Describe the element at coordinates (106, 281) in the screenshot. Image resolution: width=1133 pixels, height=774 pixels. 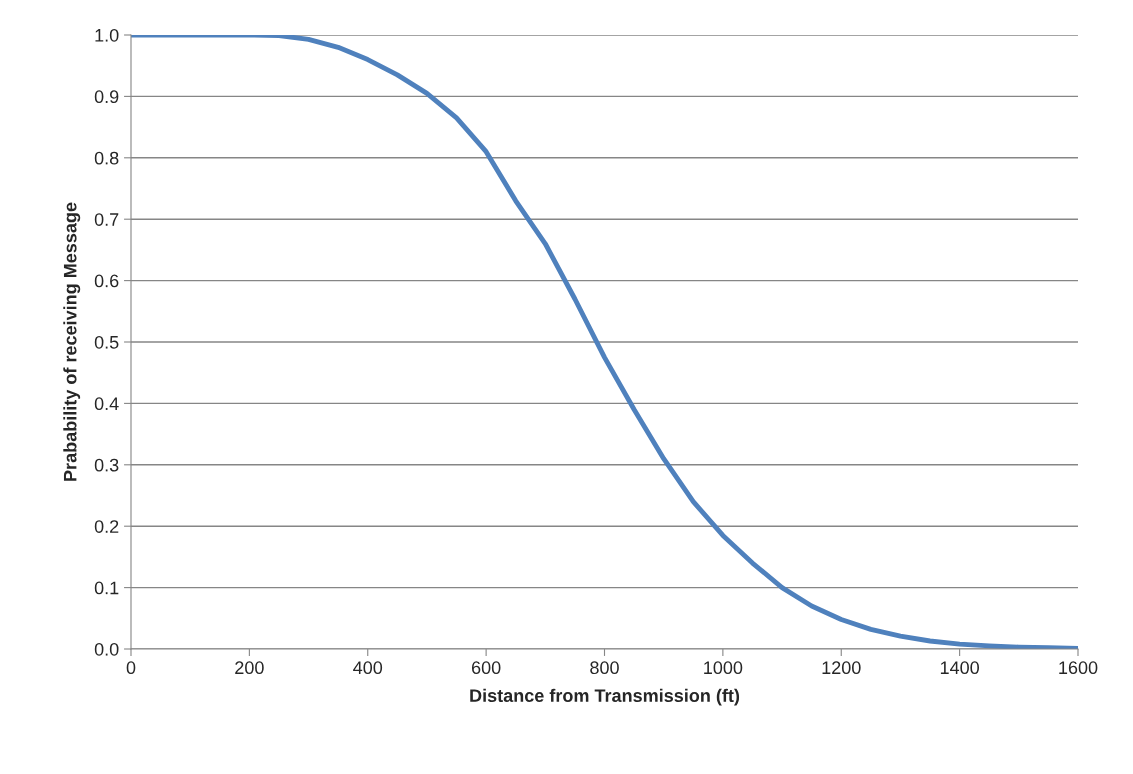
I see `y-tick-label: 0.6` at that location.